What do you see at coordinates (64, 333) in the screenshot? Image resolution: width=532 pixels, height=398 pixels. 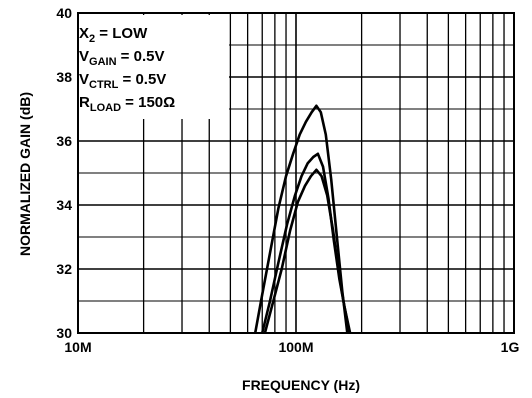 I see `y-tick-label: 30` at bounding box center [64, 333].